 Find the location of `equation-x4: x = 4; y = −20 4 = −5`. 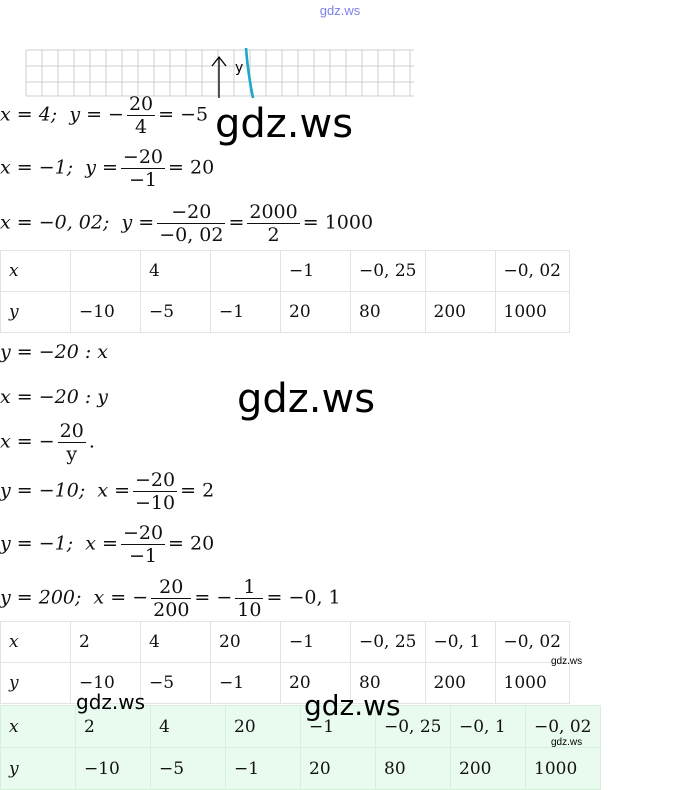

equation-x4: x = 4; y = −20 4 = −5 is located at coordinates (104, 115).